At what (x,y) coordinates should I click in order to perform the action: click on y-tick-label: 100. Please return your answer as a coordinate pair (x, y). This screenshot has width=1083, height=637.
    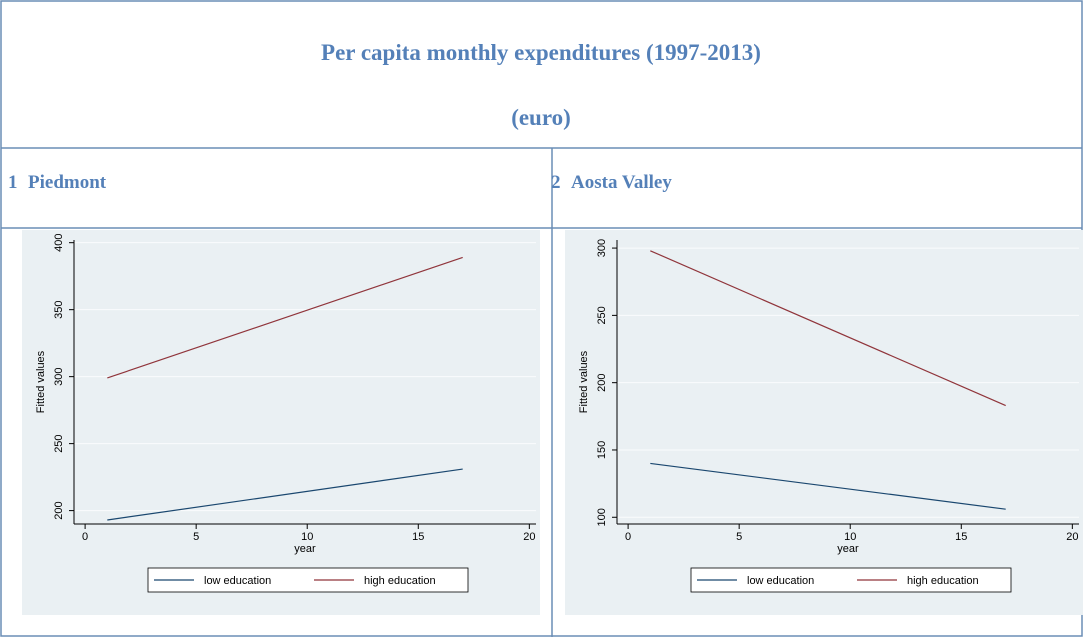
    Looking at the image, I should click on (602, 517).